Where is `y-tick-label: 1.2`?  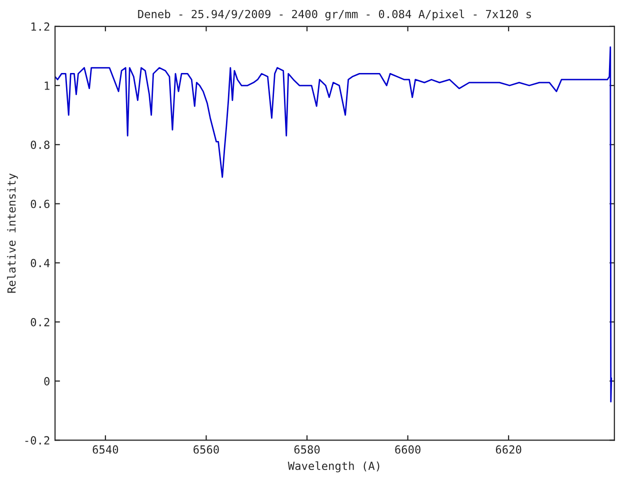
y-tick-label: 1.2 is located at coordinates (40, 26).